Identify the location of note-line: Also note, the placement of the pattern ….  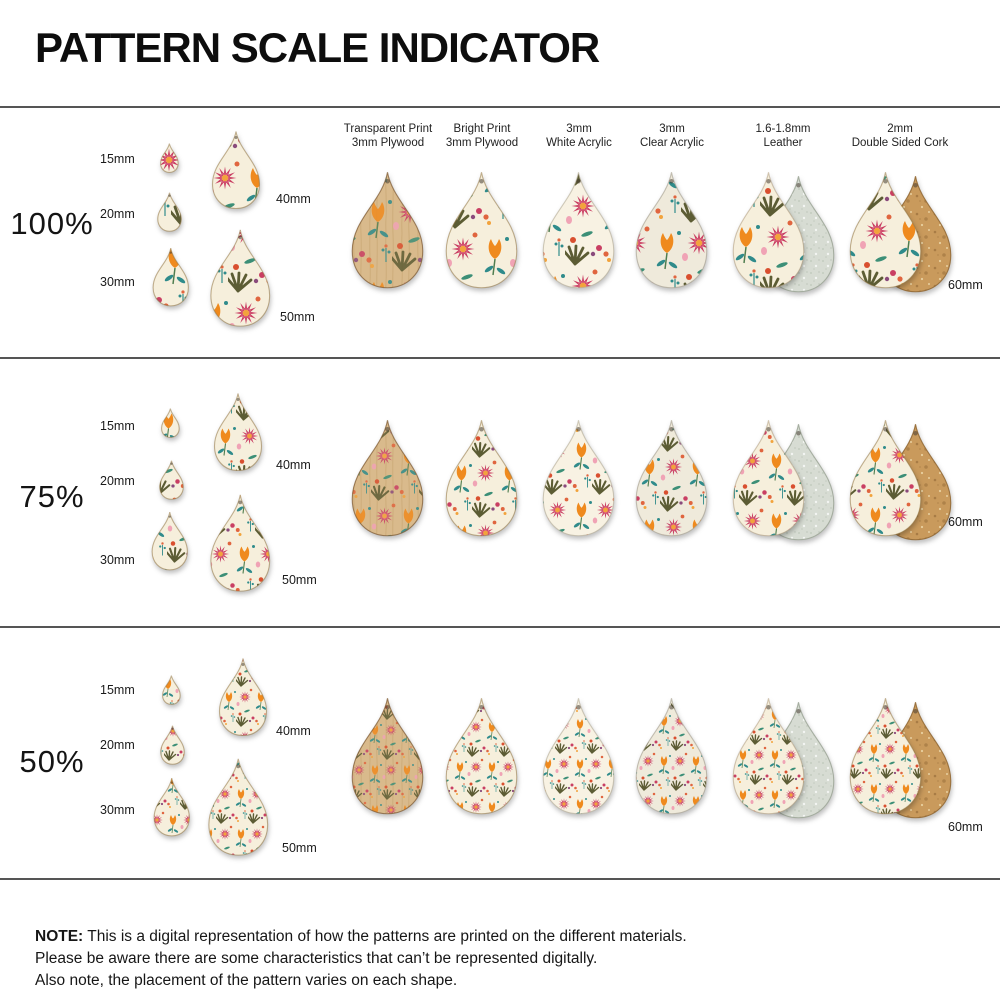
(361, 981).